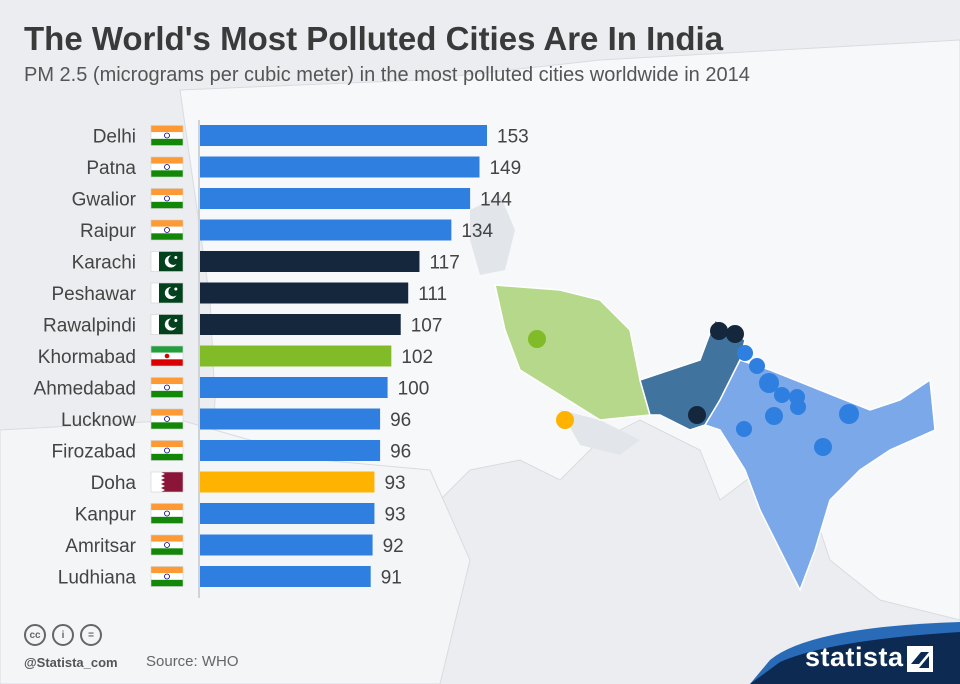 The height and width of the screenshot is (684, 960). I want to click on city-markers, so click(693, 389).